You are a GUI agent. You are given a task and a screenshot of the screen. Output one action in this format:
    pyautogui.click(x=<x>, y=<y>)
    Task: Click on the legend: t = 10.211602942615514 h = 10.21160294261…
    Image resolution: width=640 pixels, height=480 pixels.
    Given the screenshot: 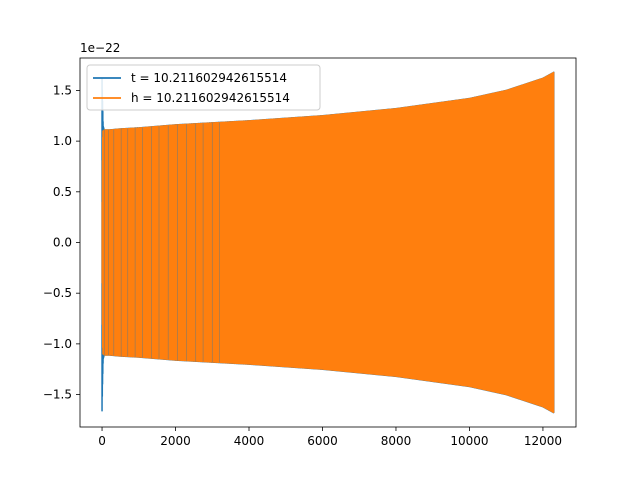 What is the action you would take?
    pyautogui.click(x=203, y=87)
    